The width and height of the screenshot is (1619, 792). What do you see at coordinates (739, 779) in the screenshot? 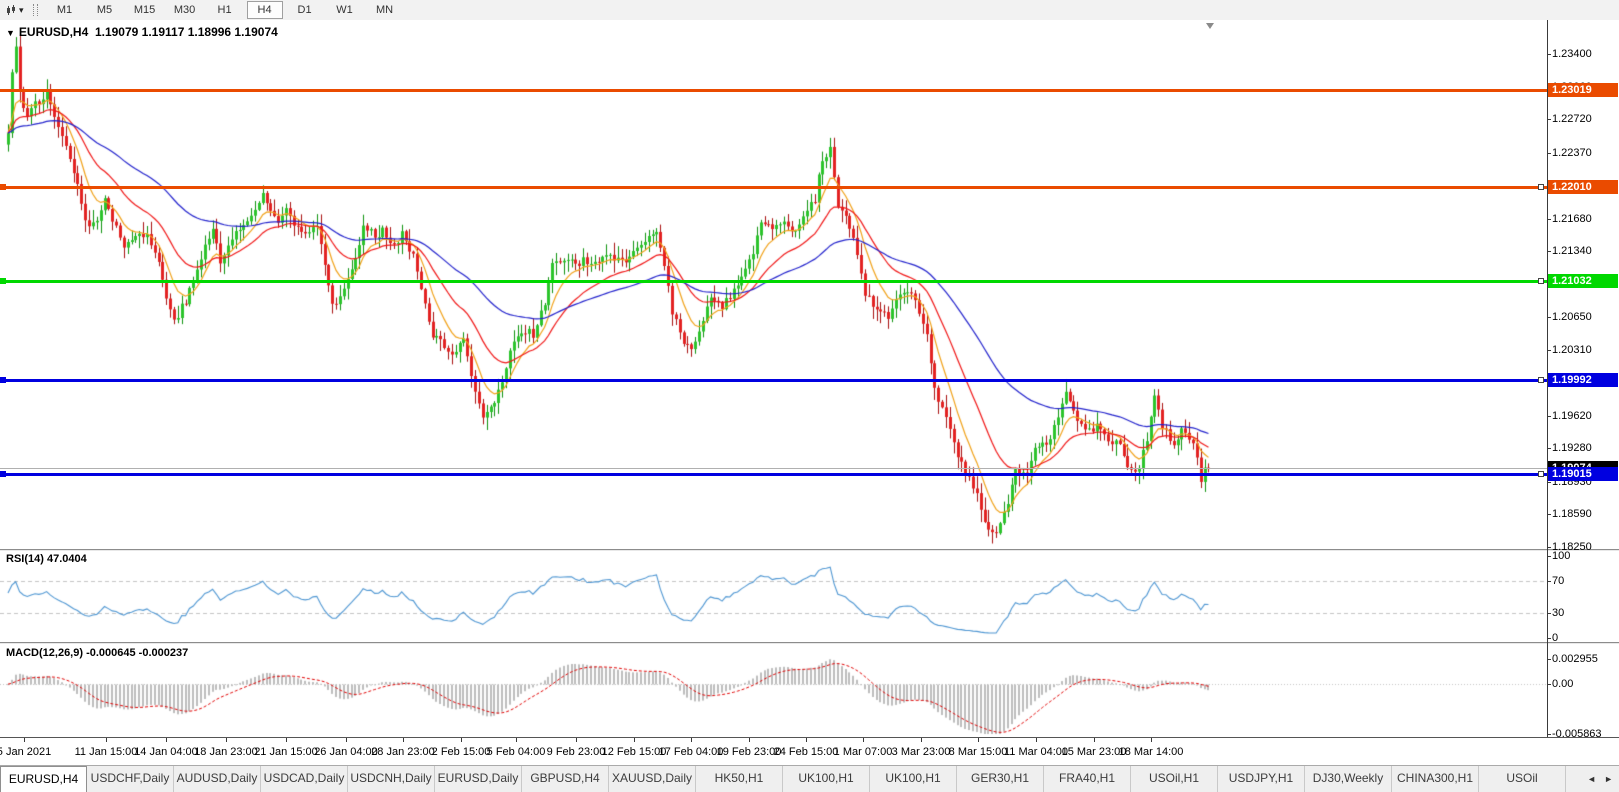
I see `chart-tab-hk50-h1: HK50,H1` at bounding box center [739, 779].